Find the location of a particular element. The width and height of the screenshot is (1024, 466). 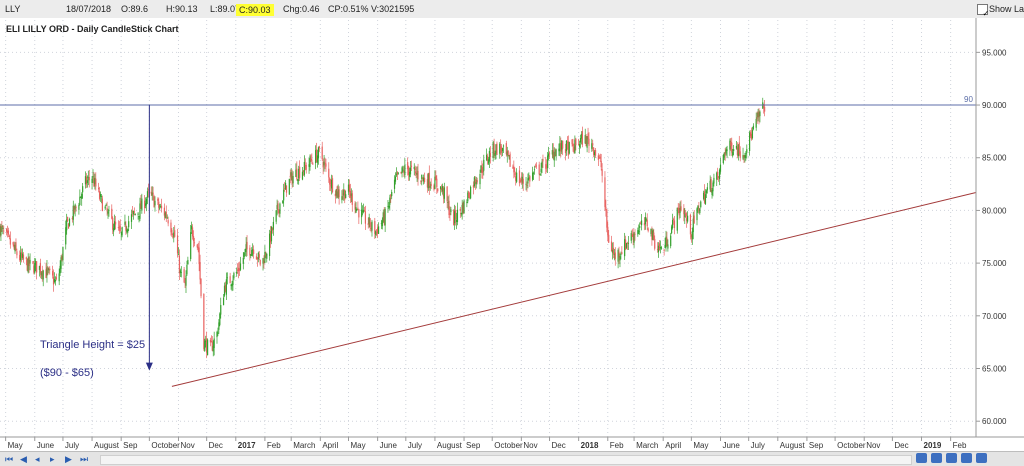

zoom-fit-icon is located at coordinates (951, 458).